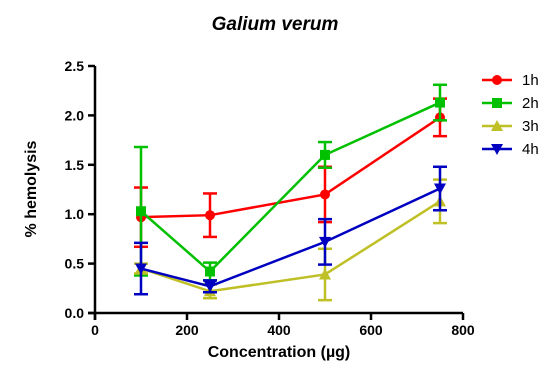 This screenshot has width=552, height=367. What do you see at coordinates (275, 24) in the screenshot?
I see `chart-title: Galium verum` at bounding box center [275, 24].